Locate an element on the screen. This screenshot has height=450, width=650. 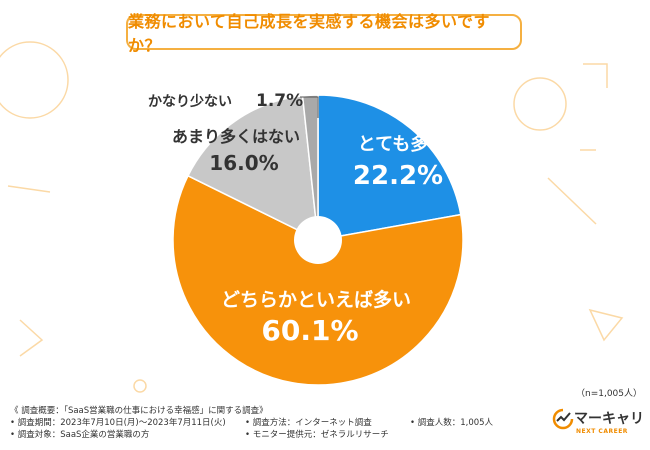
slice-label-1: とても多い is located at coordinates (402, 144).